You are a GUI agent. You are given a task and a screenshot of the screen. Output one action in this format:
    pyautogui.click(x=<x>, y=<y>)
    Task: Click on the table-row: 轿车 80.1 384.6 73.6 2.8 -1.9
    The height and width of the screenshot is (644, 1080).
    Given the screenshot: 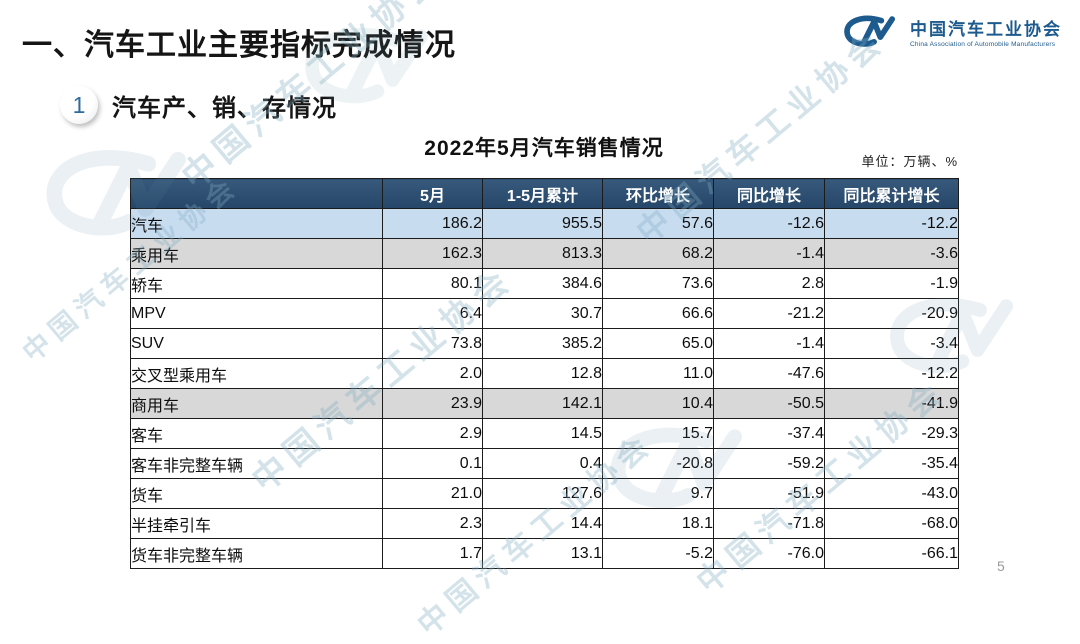 What is the action you would take?
    pyautogui.click(x=544, y=283)
    